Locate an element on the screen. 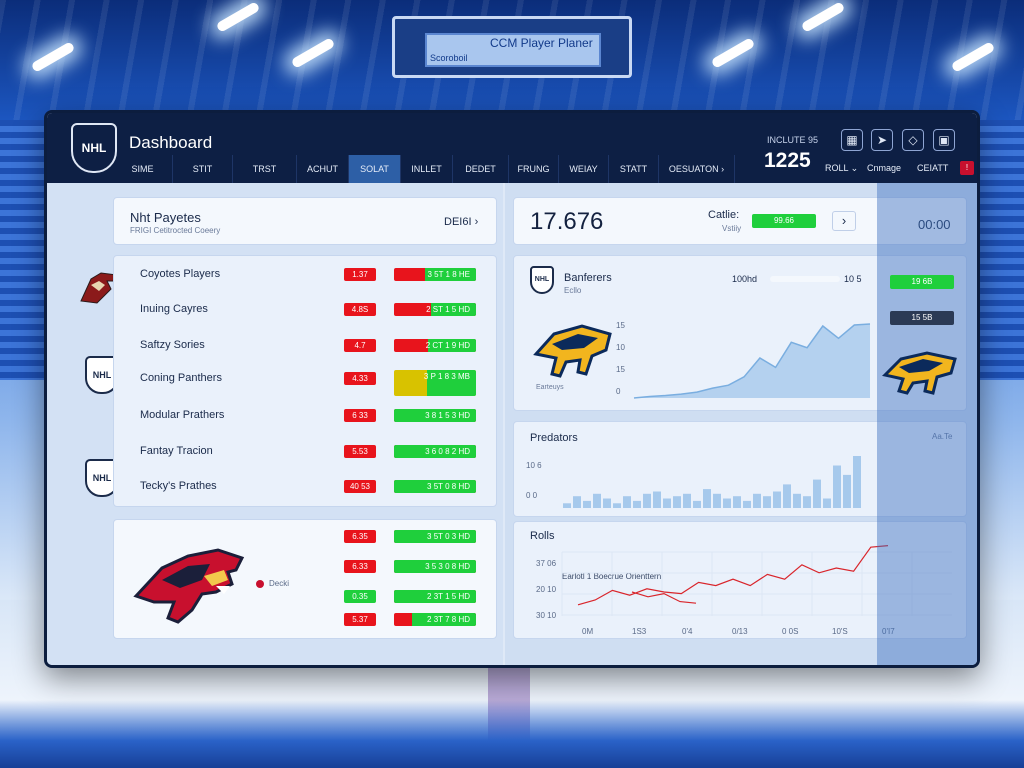 The width and height of the screenshot is (1024, 768). tab-achut: ACHUT is located at coordinates (323, 169).